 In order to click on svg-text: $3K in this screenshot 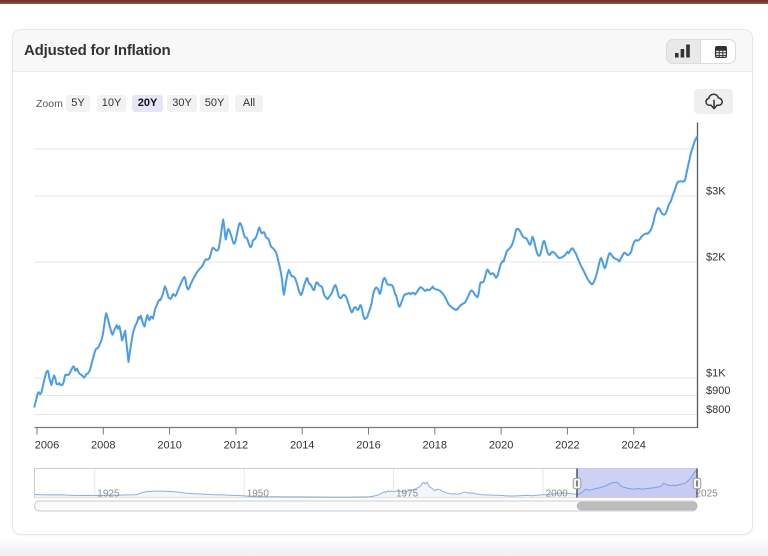, I will do `click(716, 192)`.